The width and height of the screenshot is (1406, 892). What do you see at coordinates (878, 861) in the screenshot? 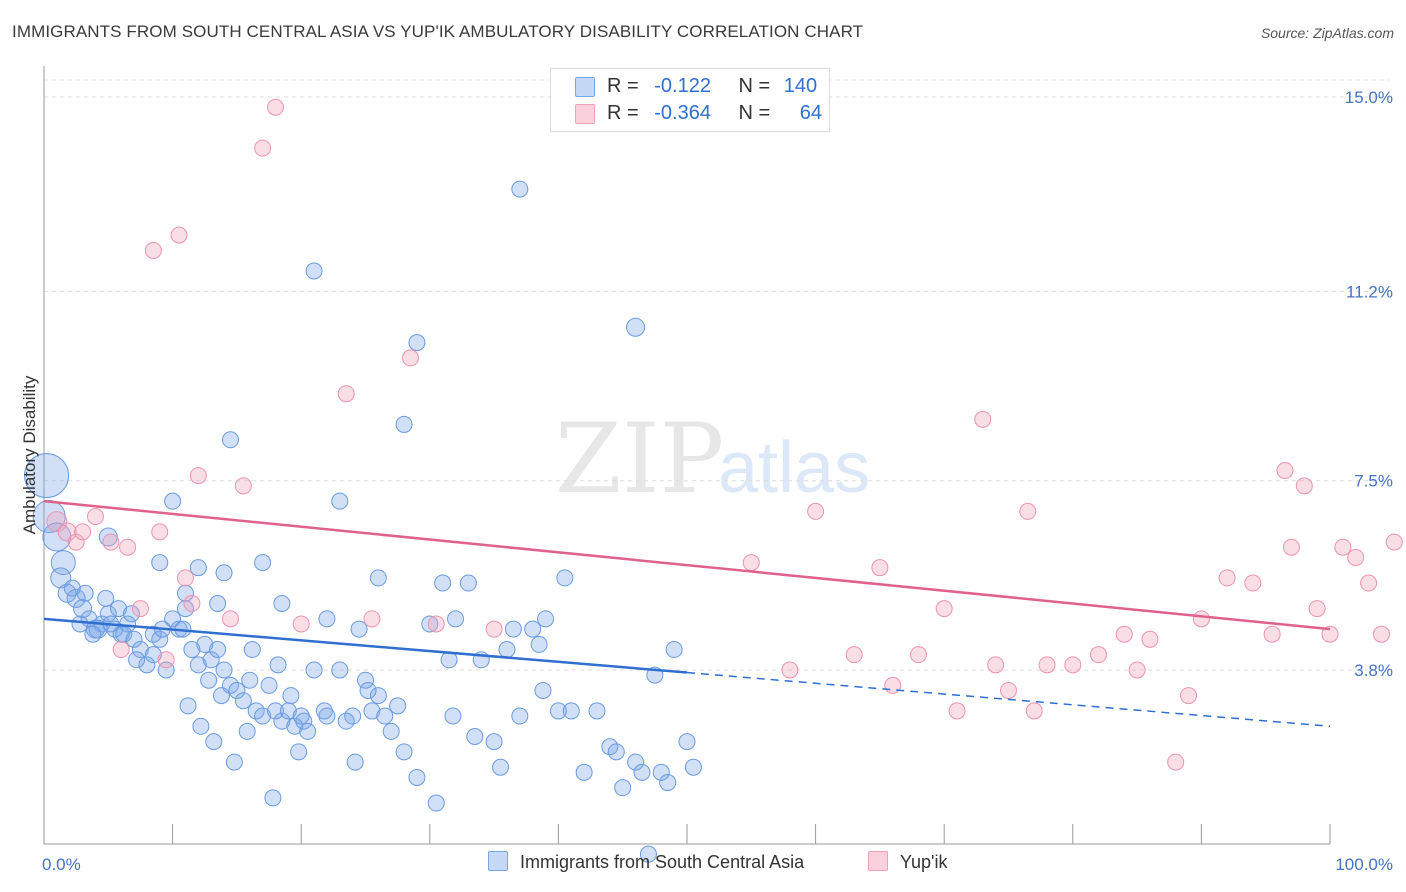
I see `bottom-legend-swatch-pink` at bounding box center [878, 861].